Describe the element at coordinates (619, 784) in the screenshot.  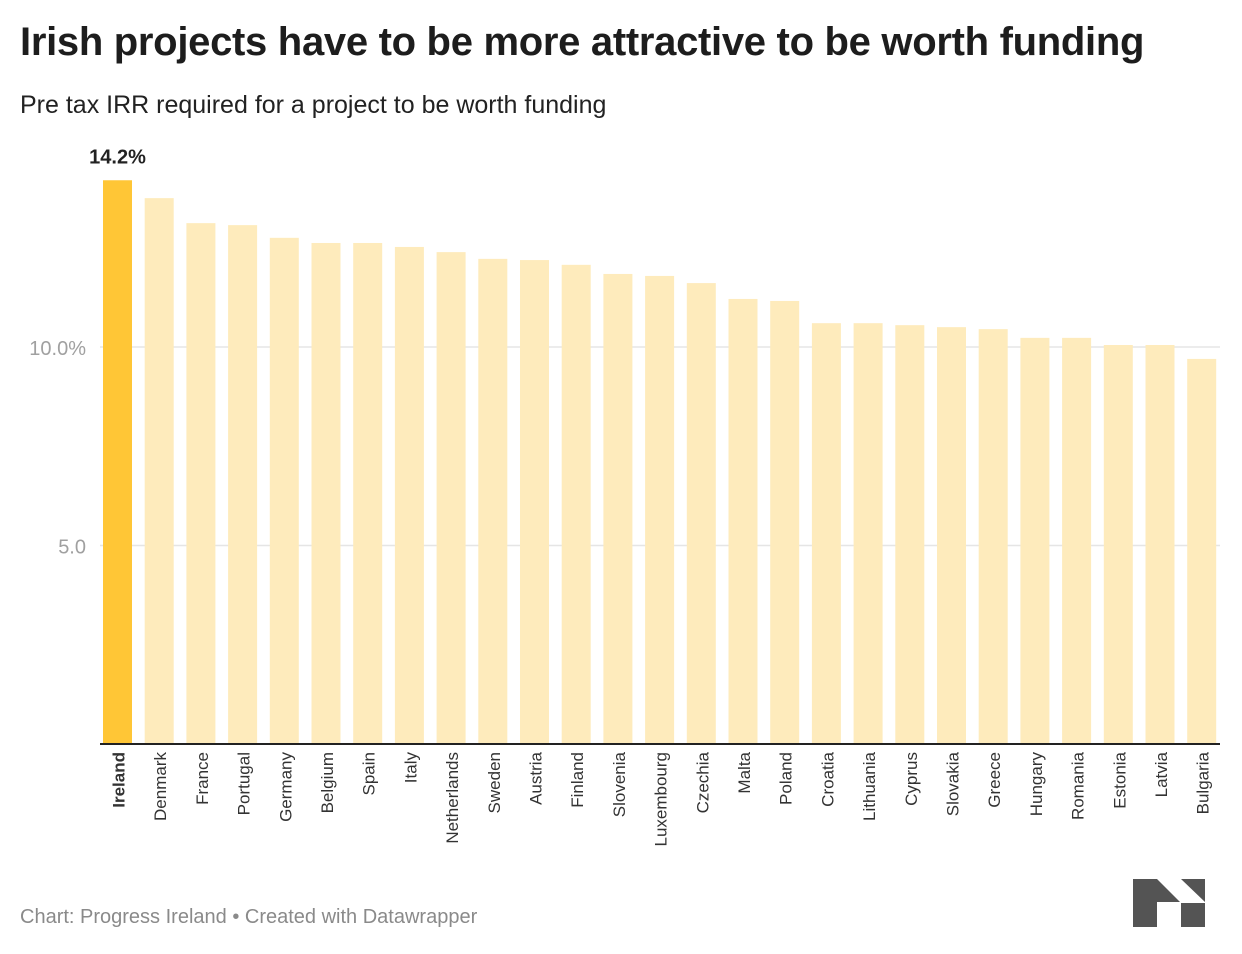
I see `x-tick-label: Slovenia` at that location.